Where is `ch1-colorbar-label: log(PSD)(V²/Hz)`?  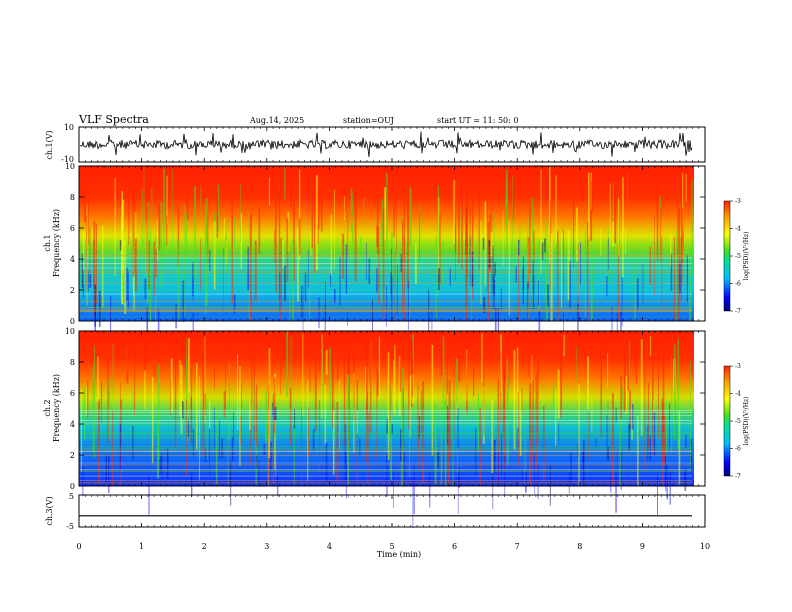
ch1-colorbar-label: log(PSD)(V²/Hz) is located at coordinates (746, 256).